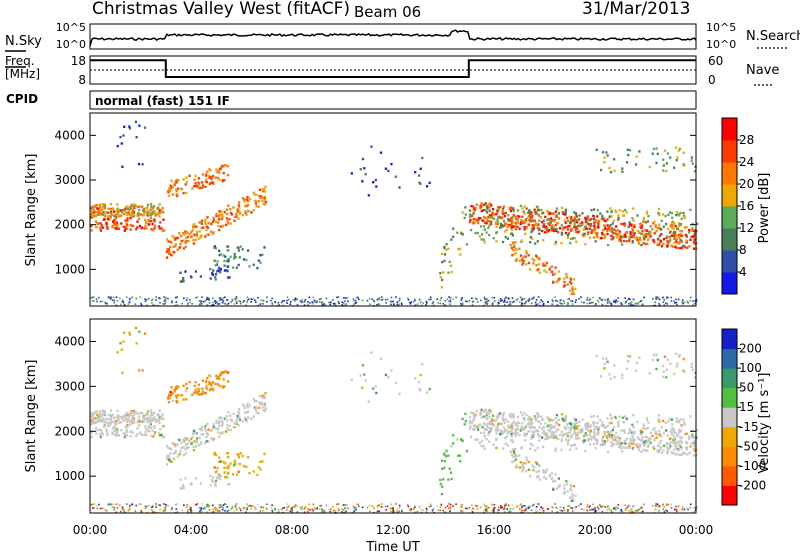 The width and height of the screenshot is (800, 554). What do you see at coordinates (729, 475) in the screenshot?
I see `velocity-colorbar-segment` at bounding box center [729, 475].